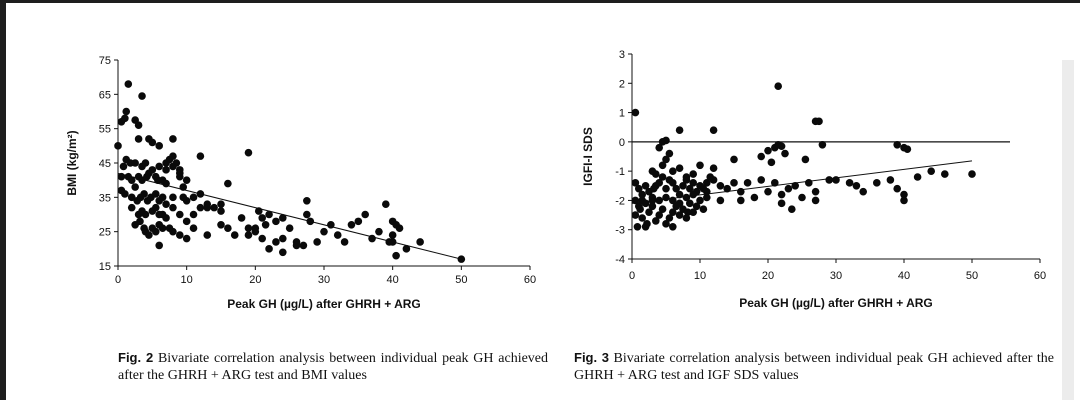  What do you see at coordinates (540, 1) in the screenshot?
I see `viewer-top-edge` at bounding box center [540, 1].